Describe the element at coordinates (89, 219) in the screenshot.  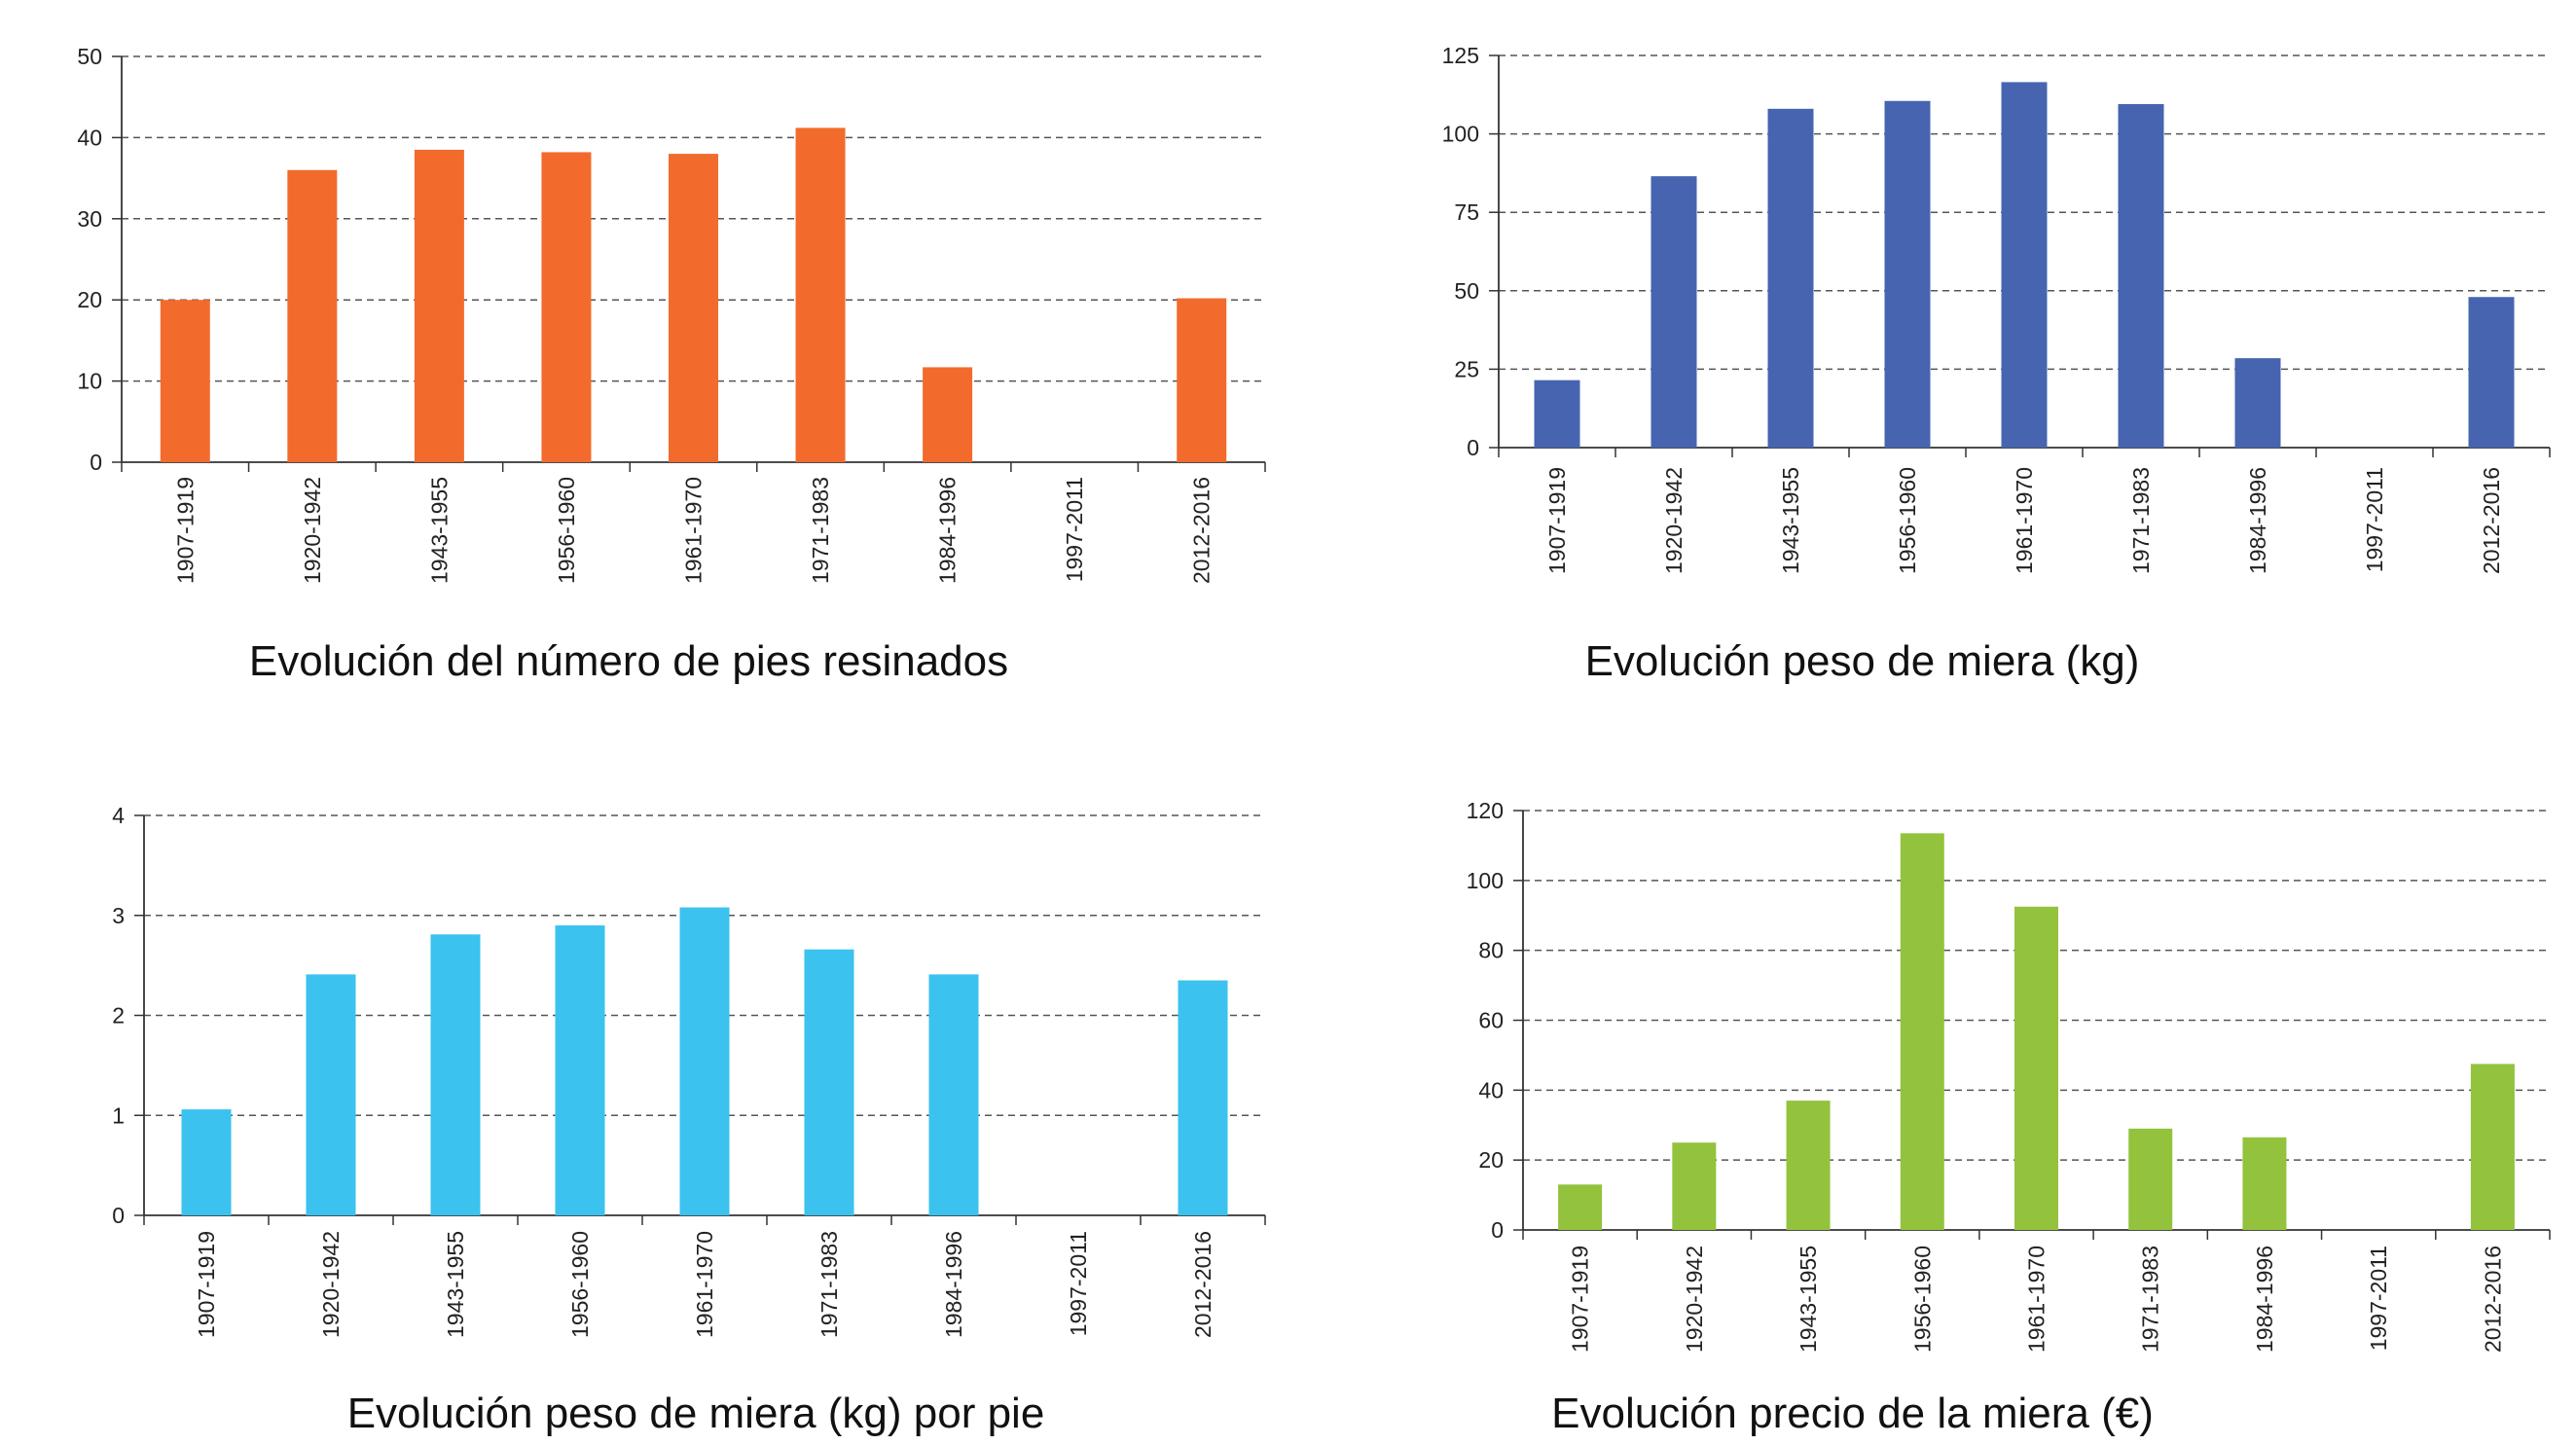
I see `y-tick-label: 30` at that location.